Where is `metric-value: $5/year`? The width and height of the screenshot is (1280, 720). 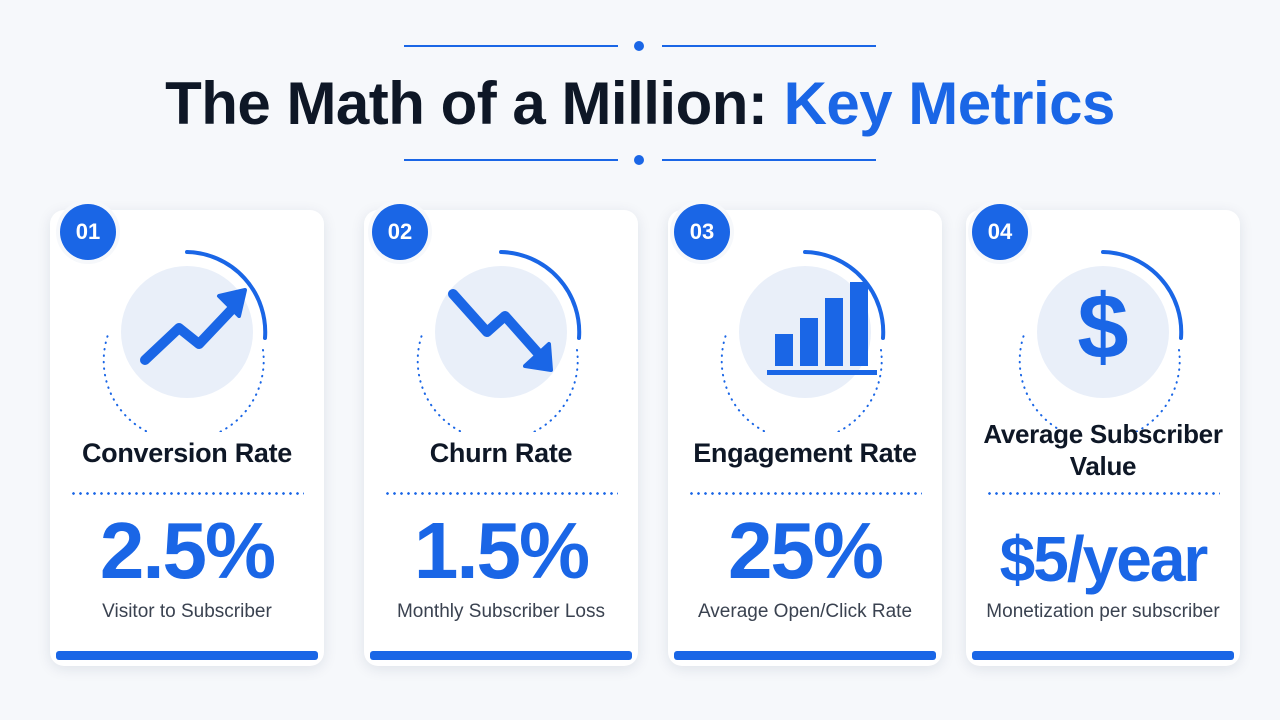 metric-value: $5/year is located at coordinates (1104, 559).